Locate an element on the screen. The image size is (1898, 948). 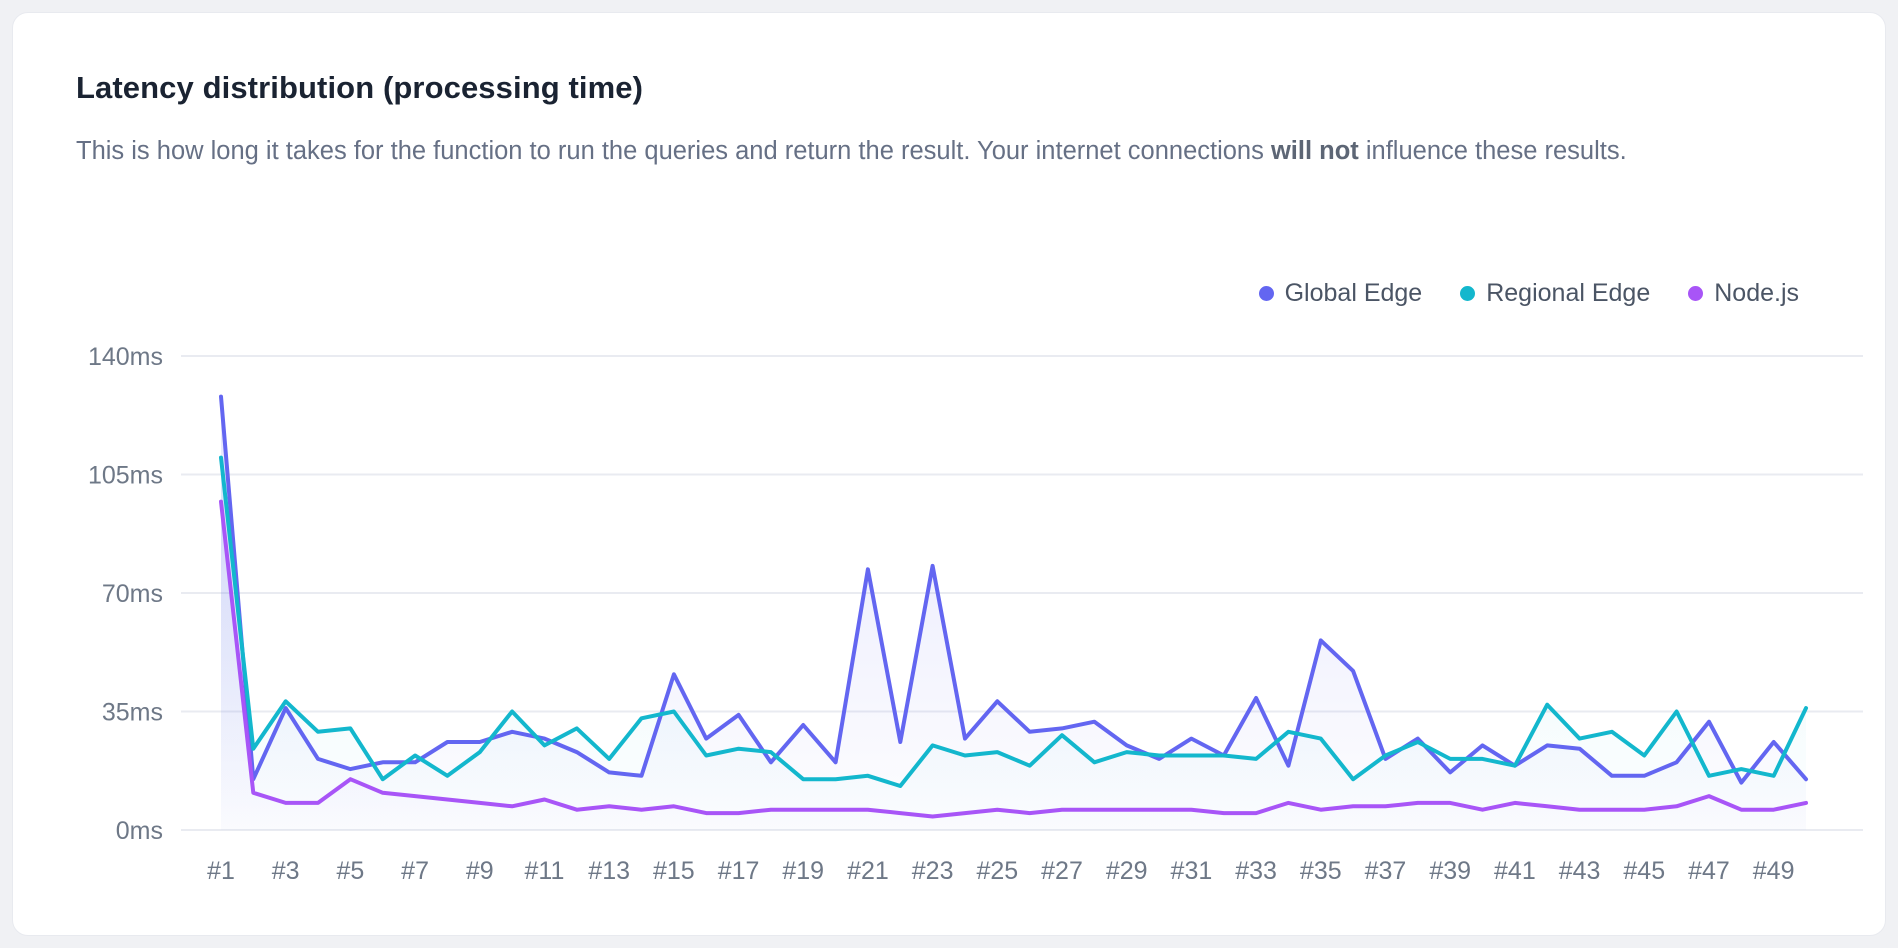
legend-item-regional-edge: Regional Edge is located at coordinates (1555, 293).